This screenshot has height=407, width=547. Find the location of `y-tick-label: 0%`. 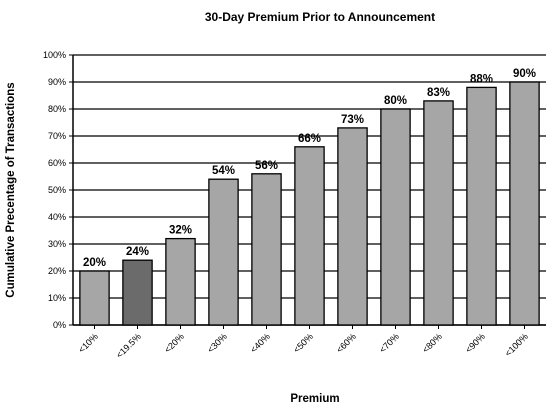

y-tick-label: 0% is located at coordinates (59, 325).